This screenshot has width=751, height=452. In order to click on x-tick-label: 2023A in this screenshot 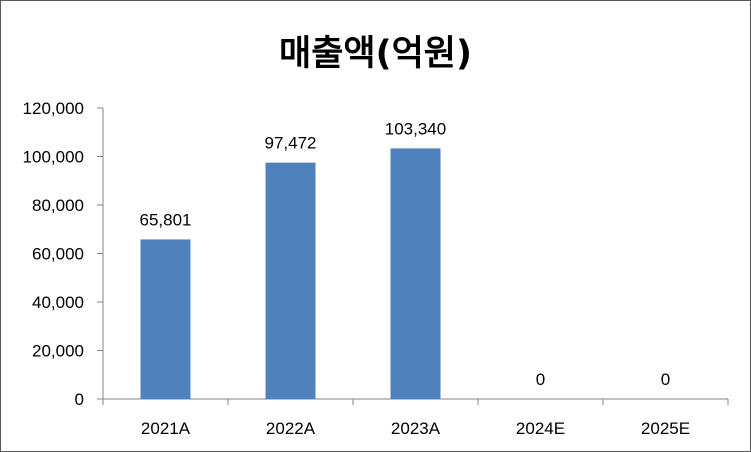, I will do `click(416, 428)`.